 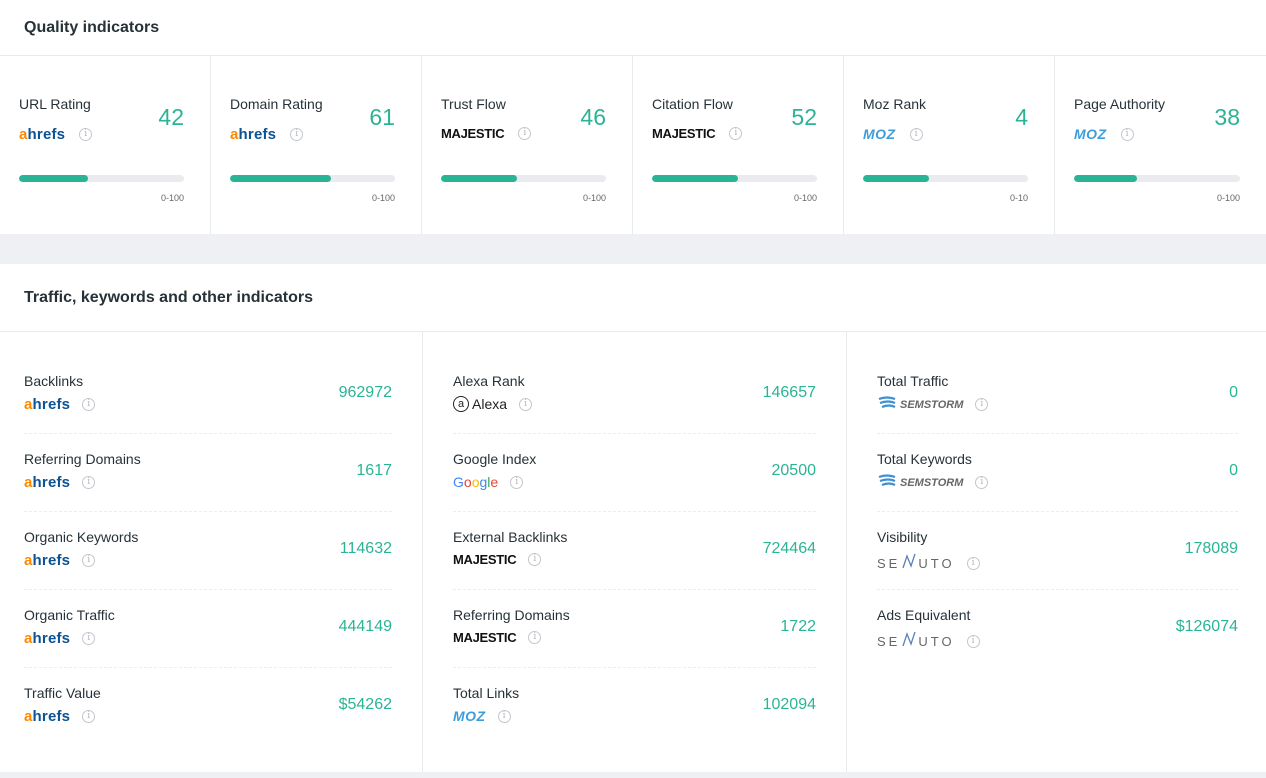 I want to click on metric-value: 146657, so click(x=789, y=392).